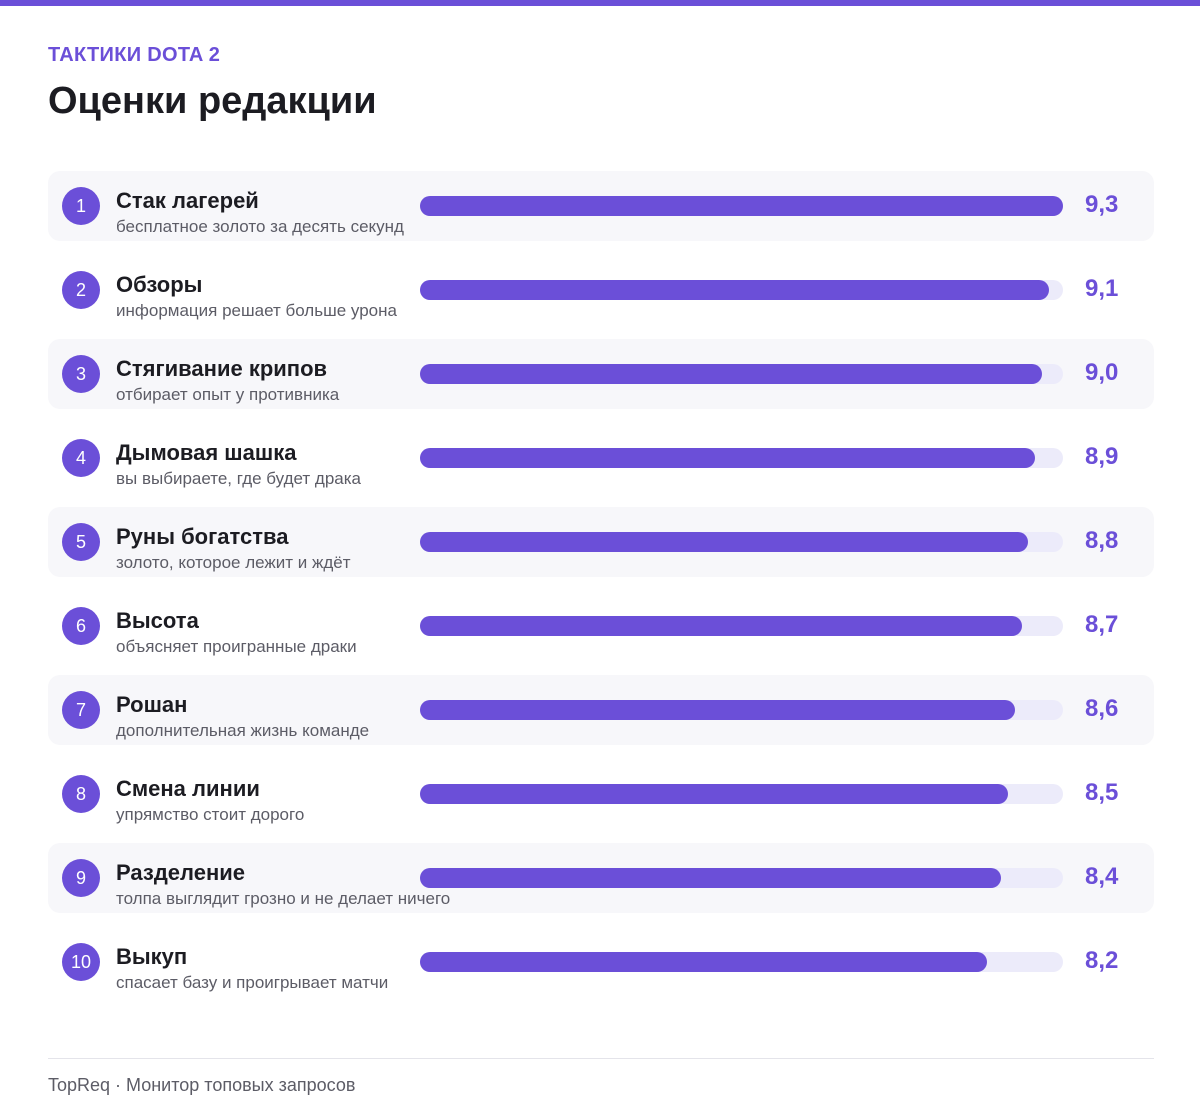 Image resolution: width=1200 pixels, height=1120 pixels. I want to click on rank-badge: 1, so click(81, 206).